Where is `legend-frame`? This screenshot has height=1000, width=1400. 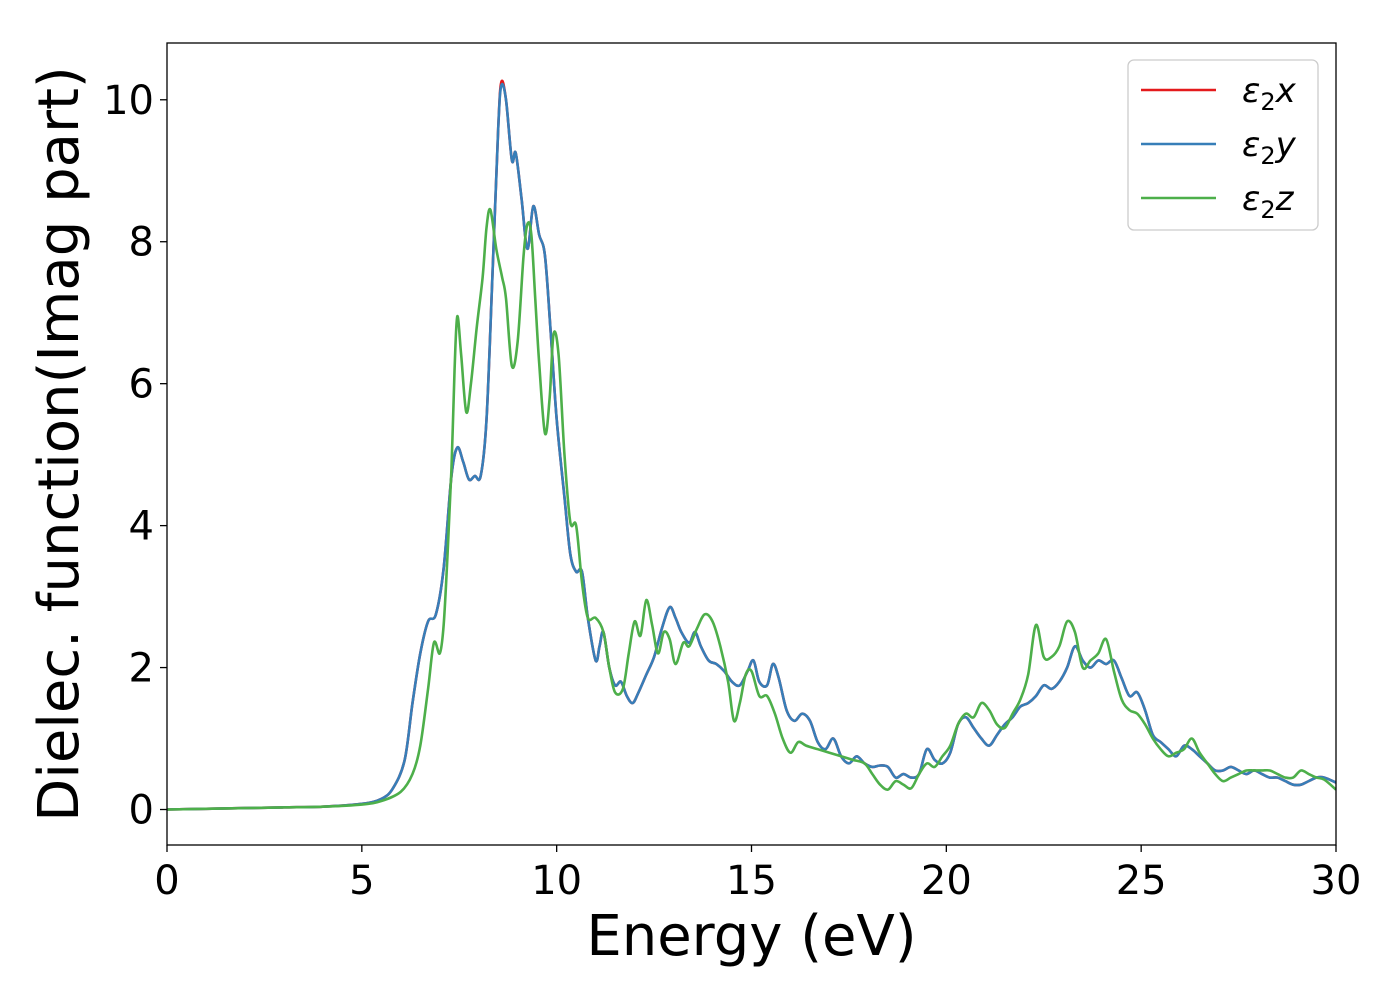 legend-frame is located at coordinates (1223, 145).